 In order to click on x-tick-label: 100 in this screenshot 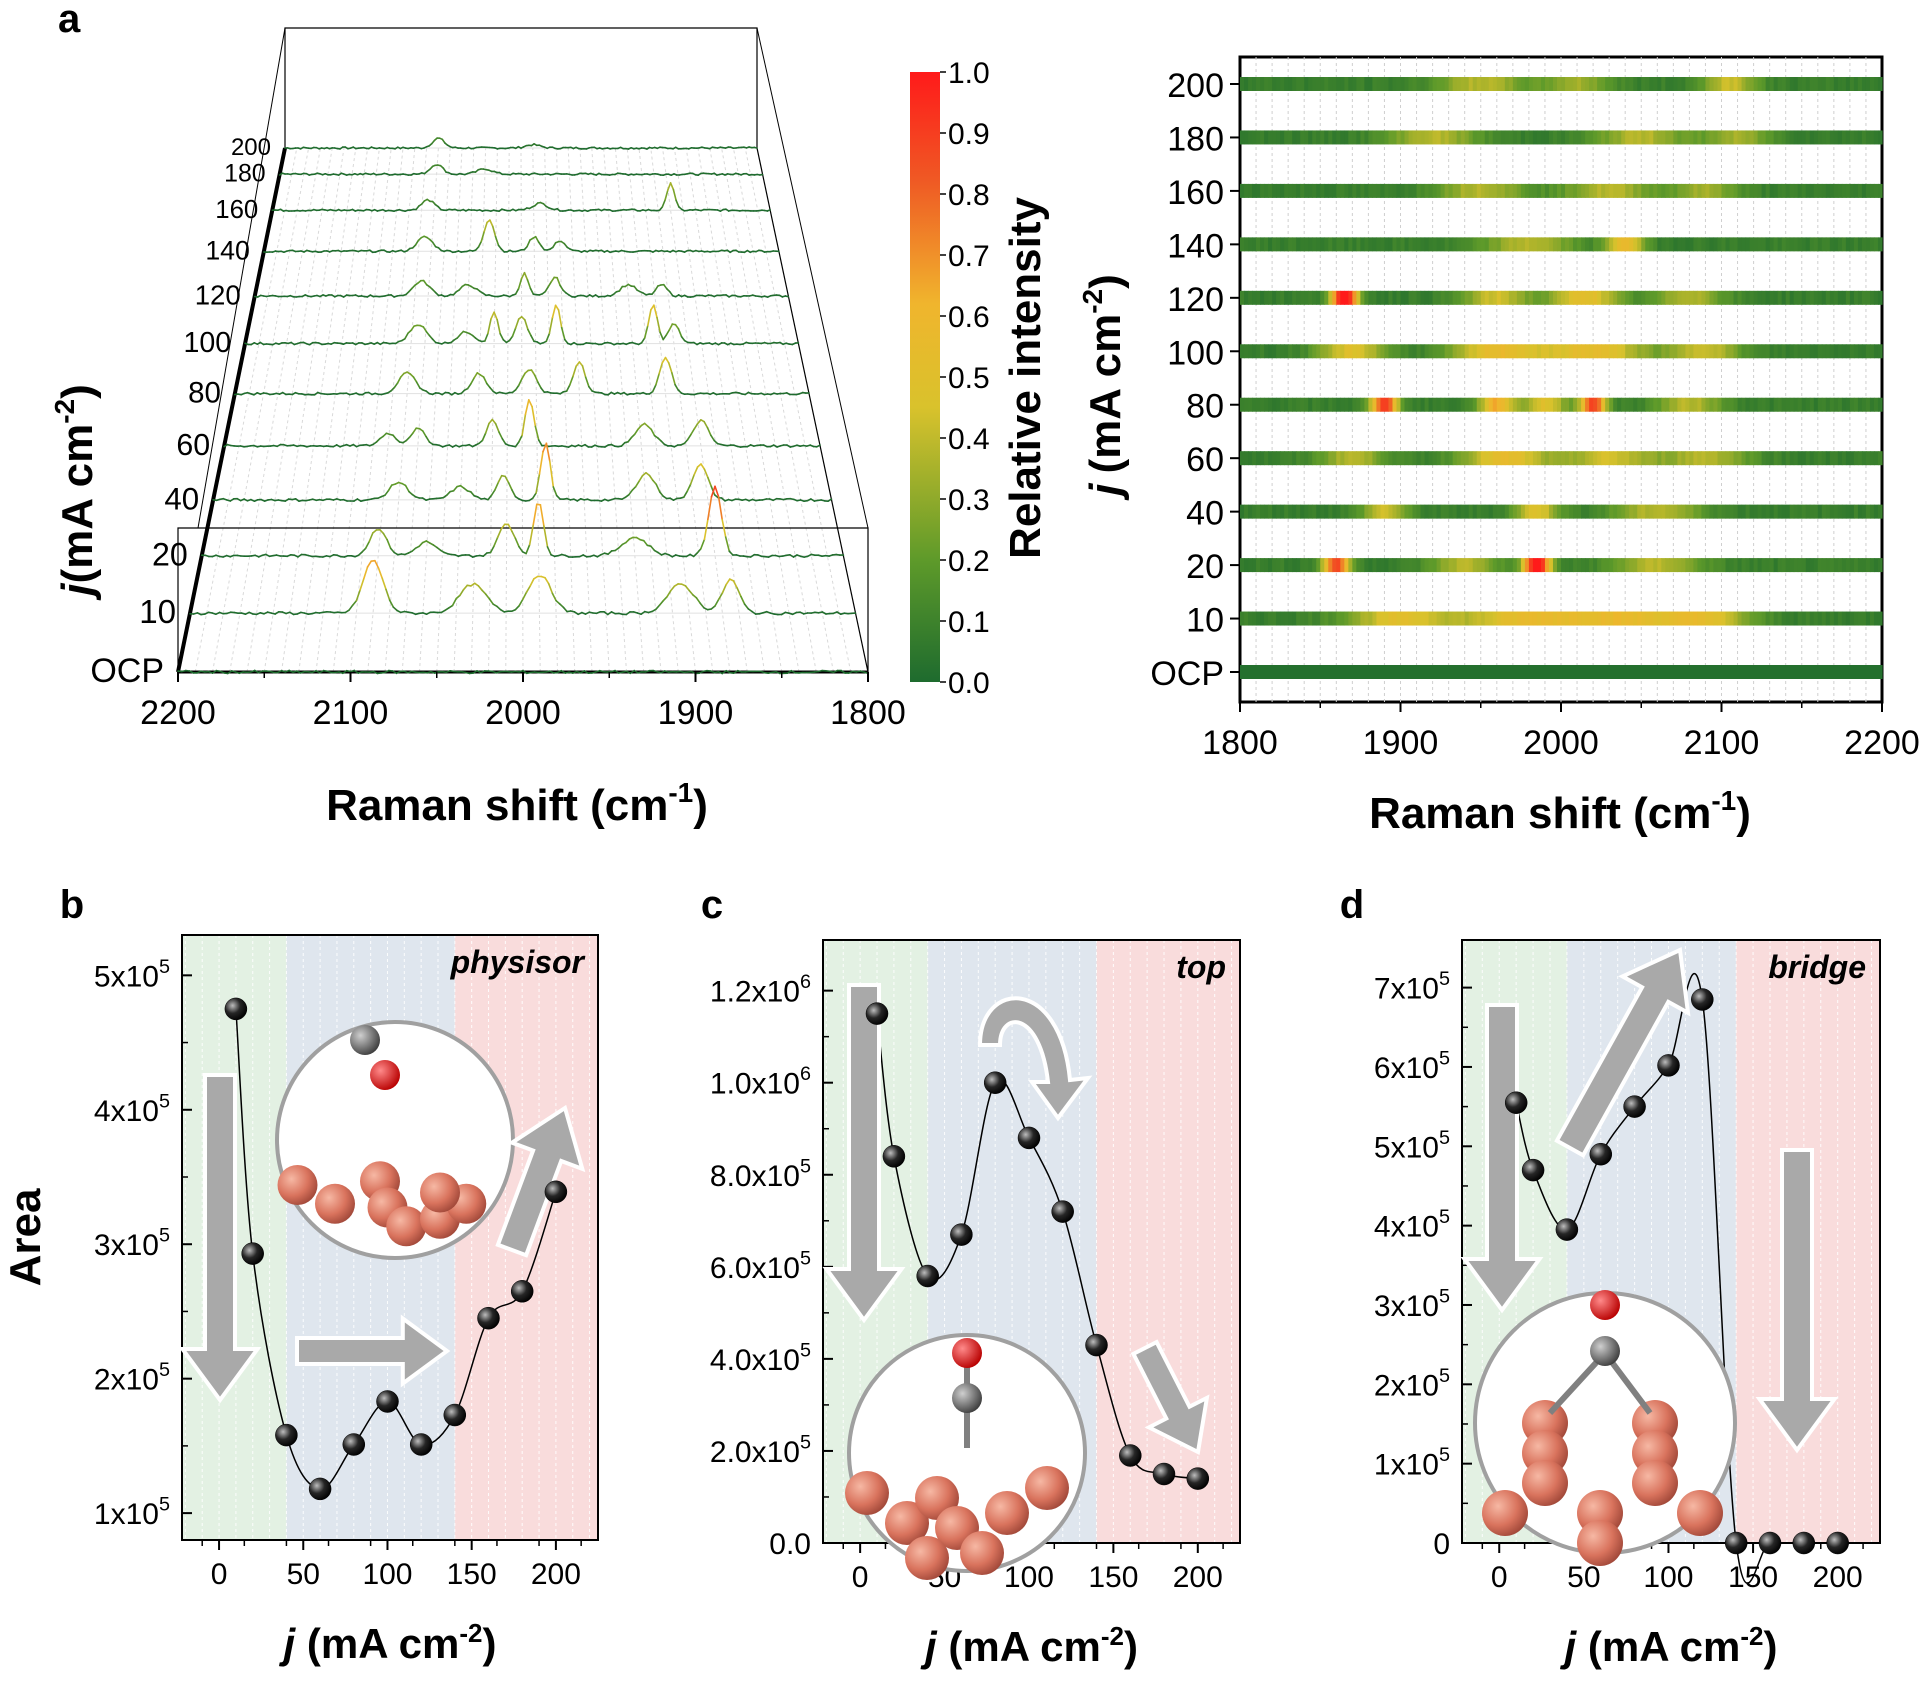, I will do `click(387, 1574)`.